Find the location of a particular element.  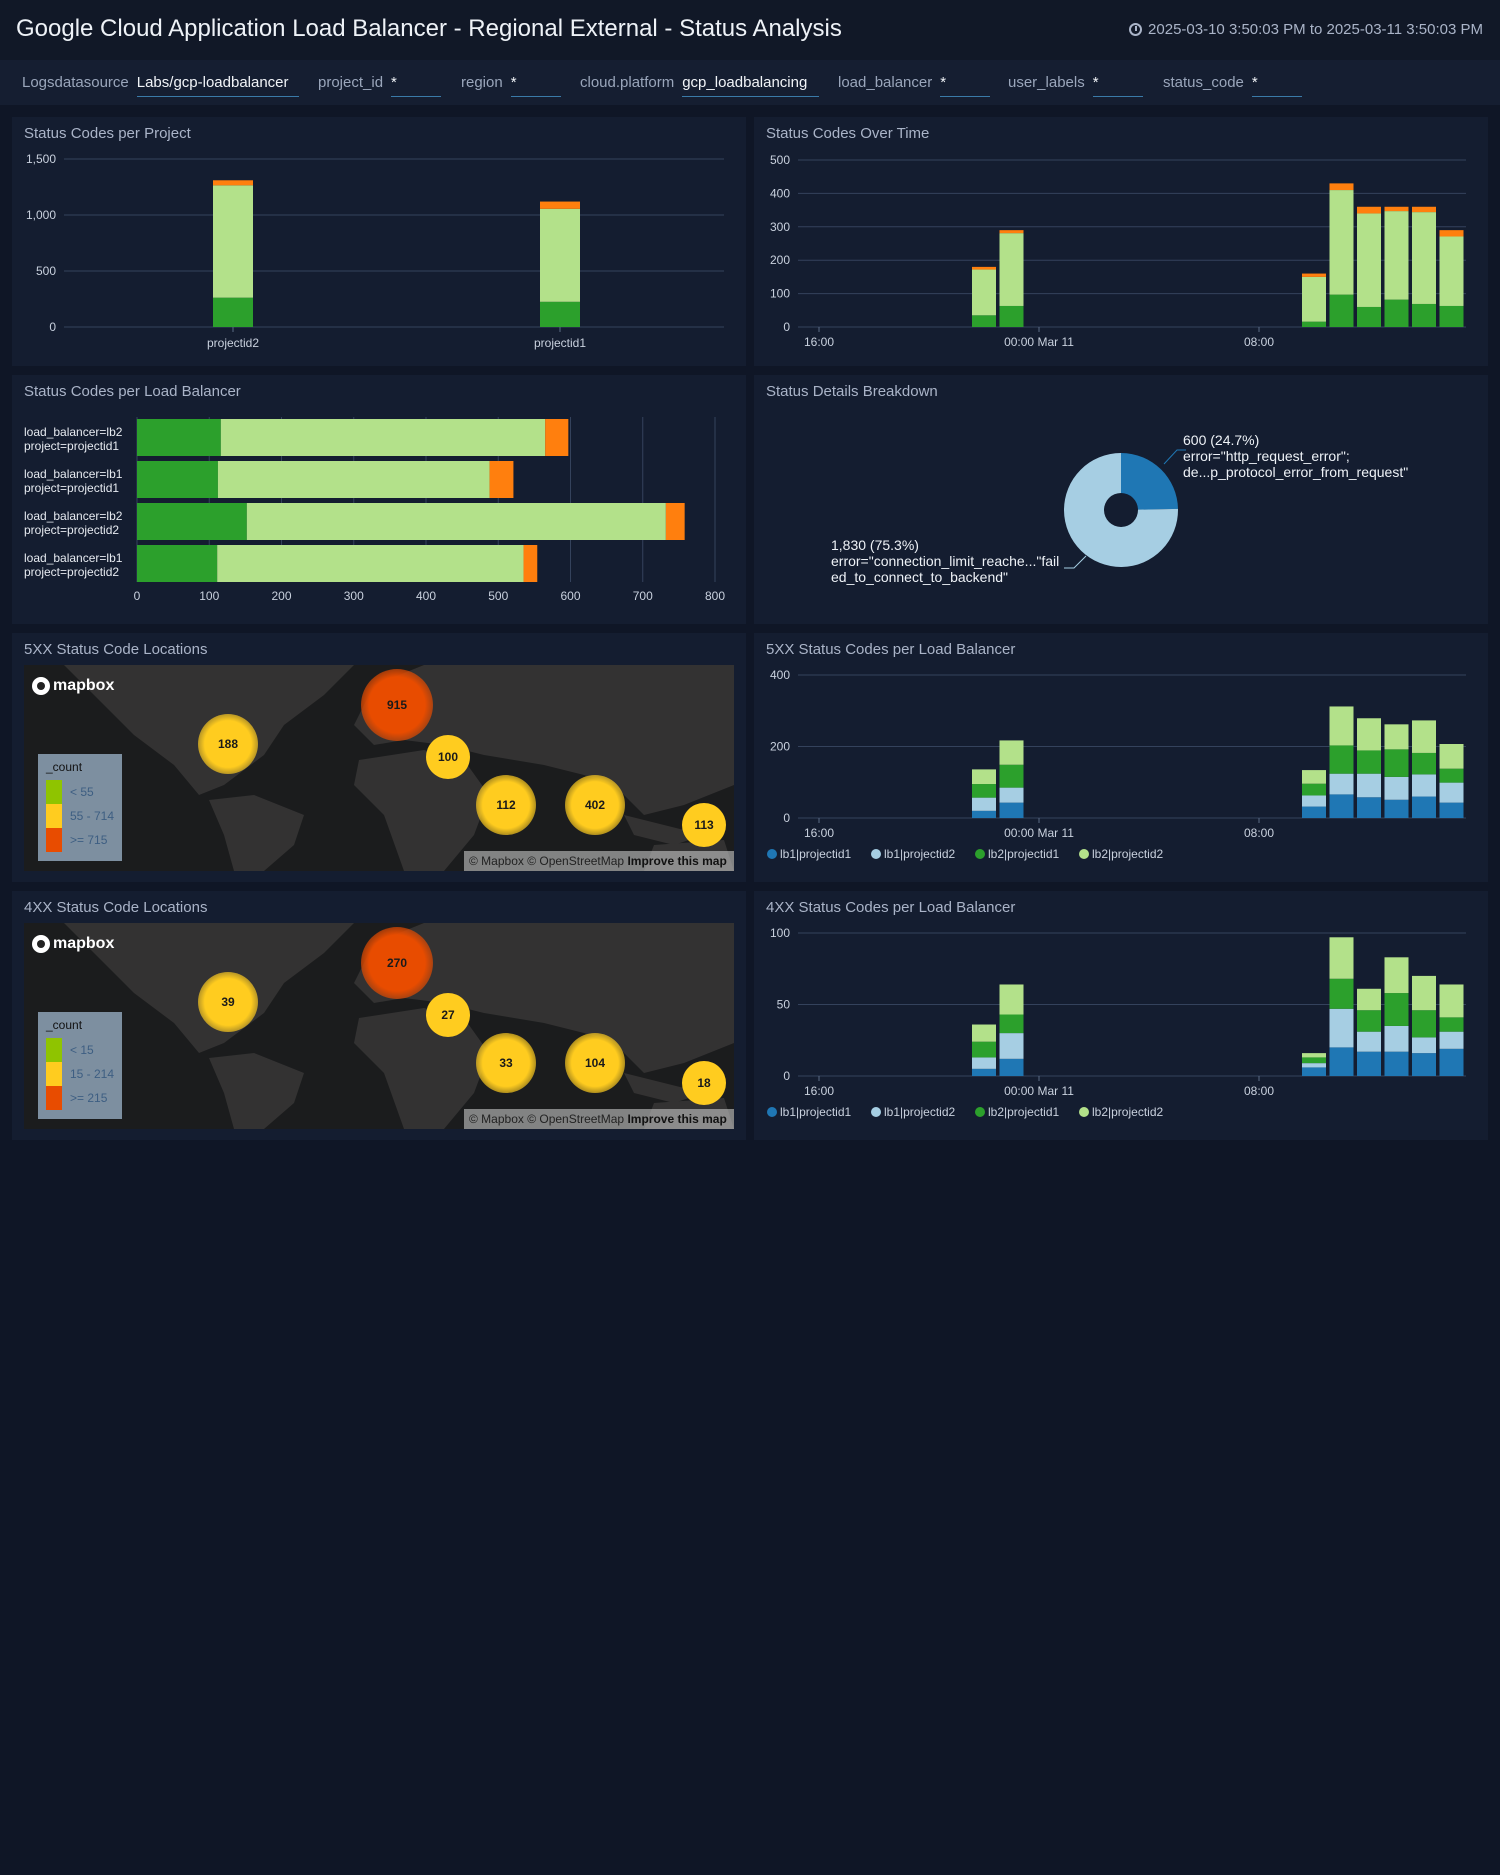

filter-logsdatasource-group: Logsdatasource Labs/gcp-loadbalancer is located at coordinates (160, 85).